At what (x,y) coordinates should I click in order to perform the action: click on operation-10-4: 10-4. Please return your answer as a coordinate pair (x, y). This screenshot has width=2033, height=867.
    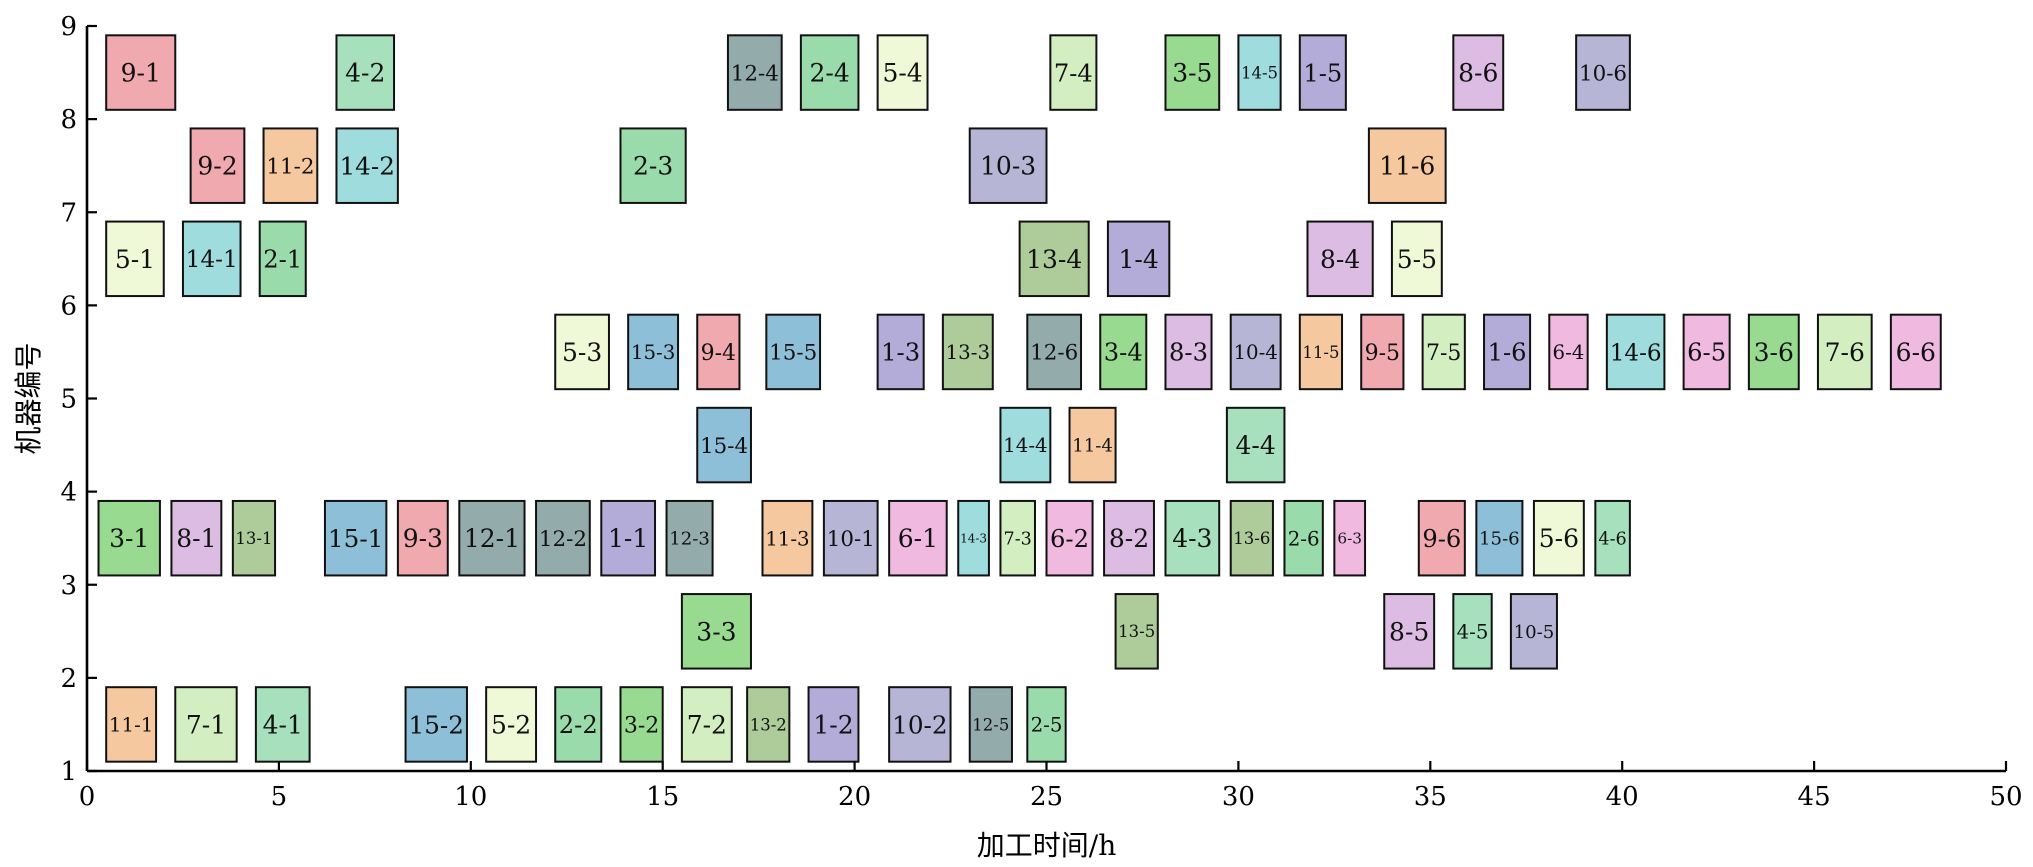
    Looking at the image, I should click on (1255, 352).